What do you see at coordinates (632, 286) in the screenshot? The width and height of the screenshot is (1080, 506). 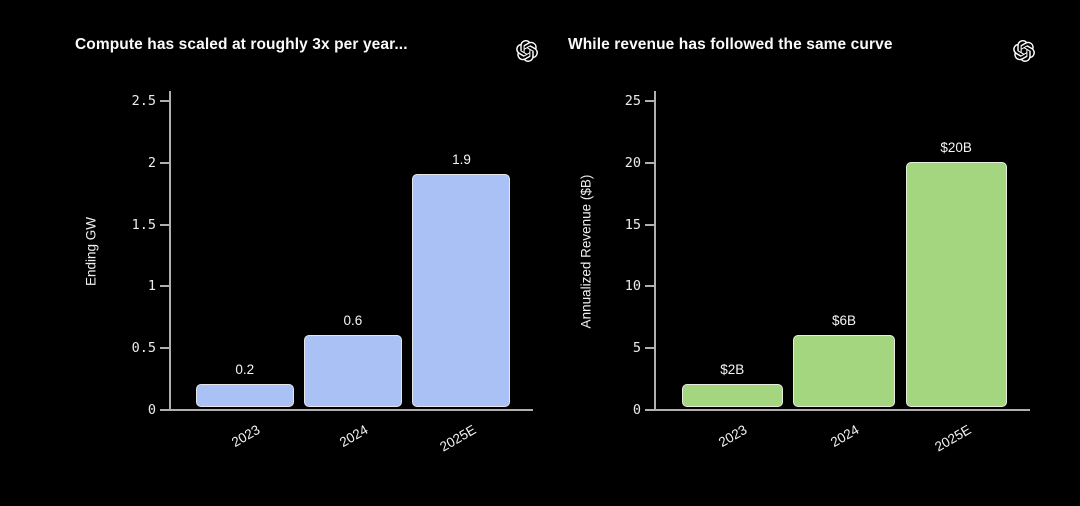 I see `y-tick-label: 10` at bounding box center [632, 286].